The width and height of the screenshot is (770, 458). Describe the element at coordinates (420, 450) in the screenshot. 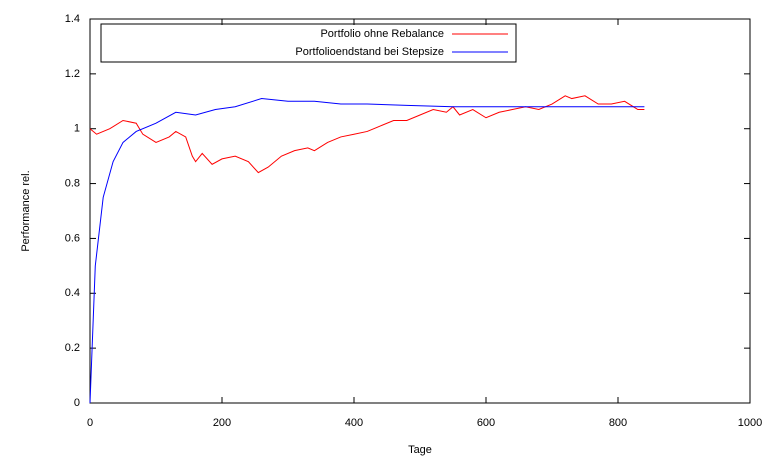

I see `x-axis-label: Tage` at that location.